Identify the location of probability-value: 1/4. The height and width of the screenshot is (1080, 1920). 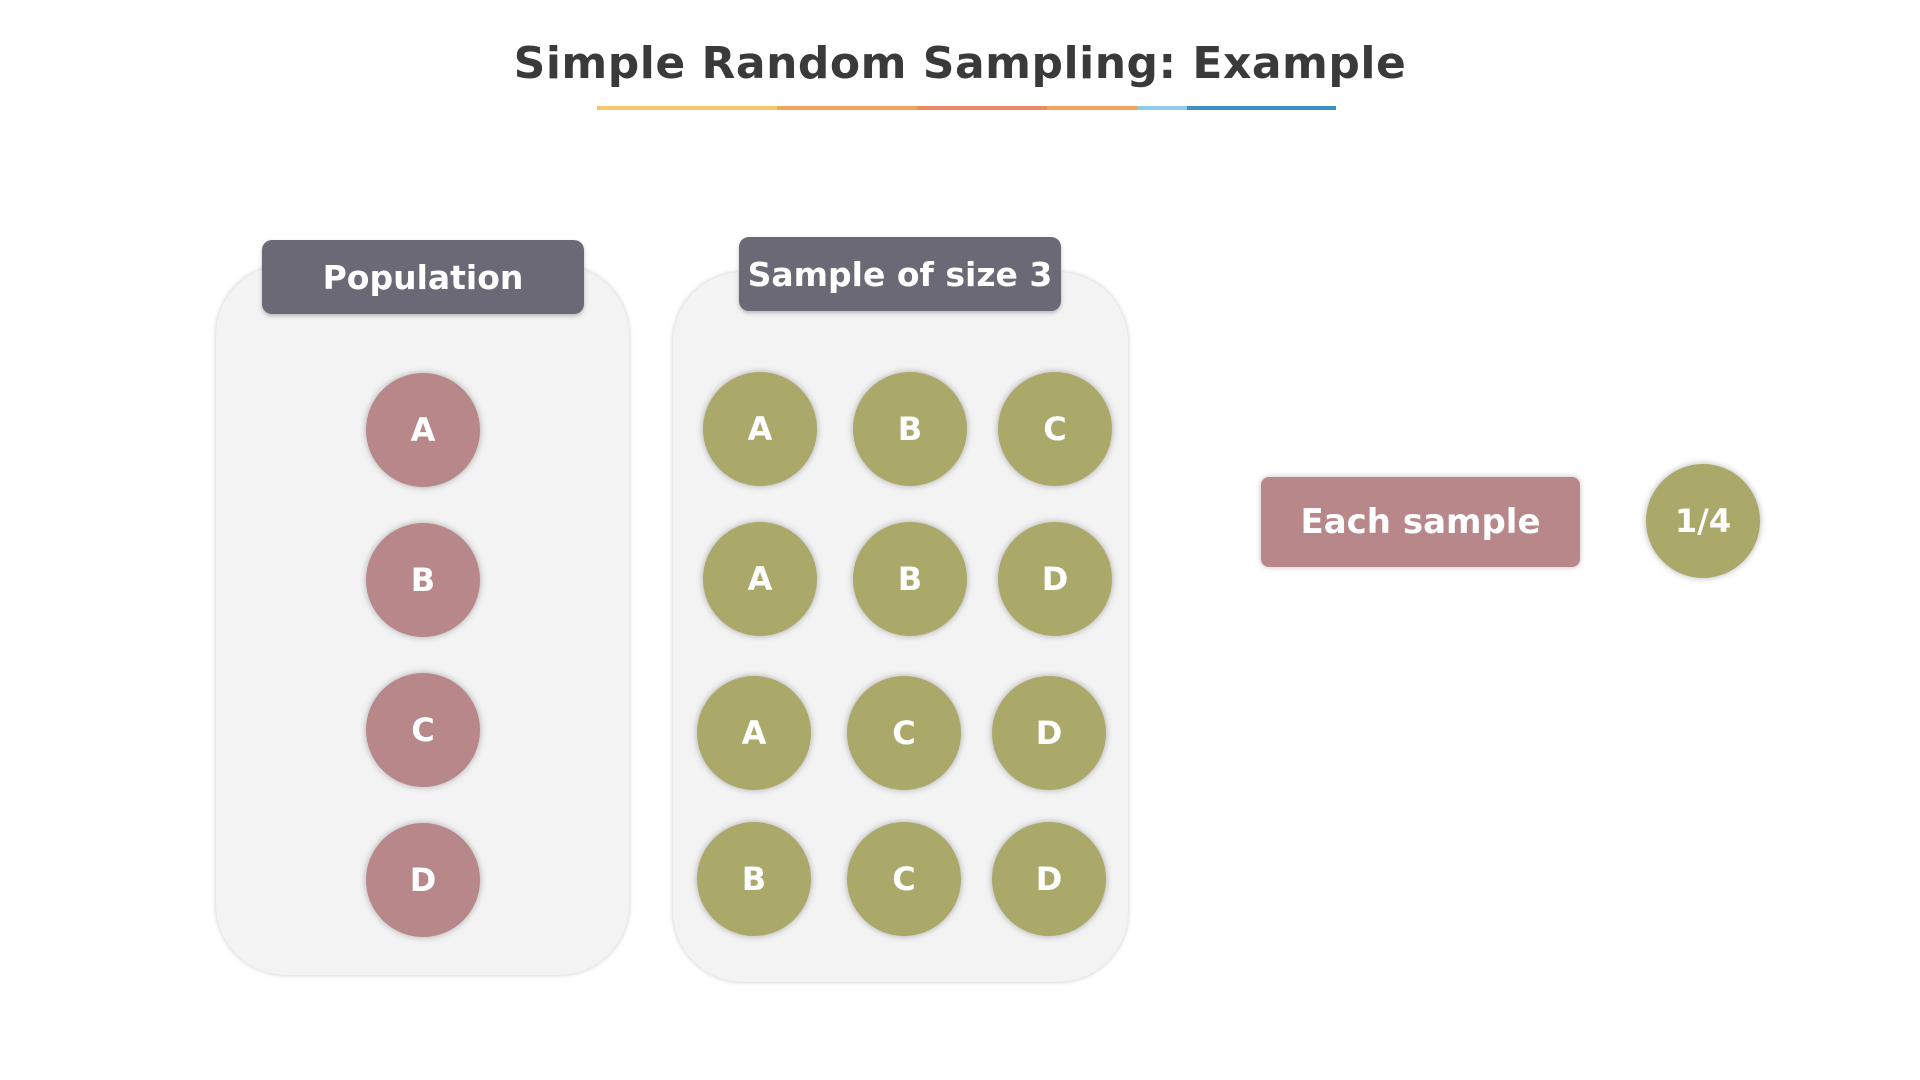
(1703, 521).